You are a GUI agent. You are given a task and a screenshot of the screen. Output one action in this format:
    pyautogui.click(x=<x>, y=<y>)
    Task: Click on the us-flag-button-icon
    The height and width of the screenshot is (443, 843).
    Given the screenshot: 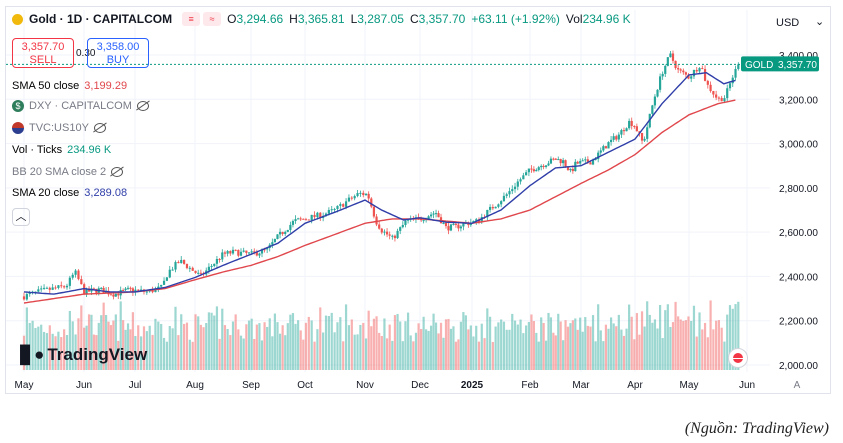 What is the action you would take?
    pyautogui.click(x=738, y=358)
    